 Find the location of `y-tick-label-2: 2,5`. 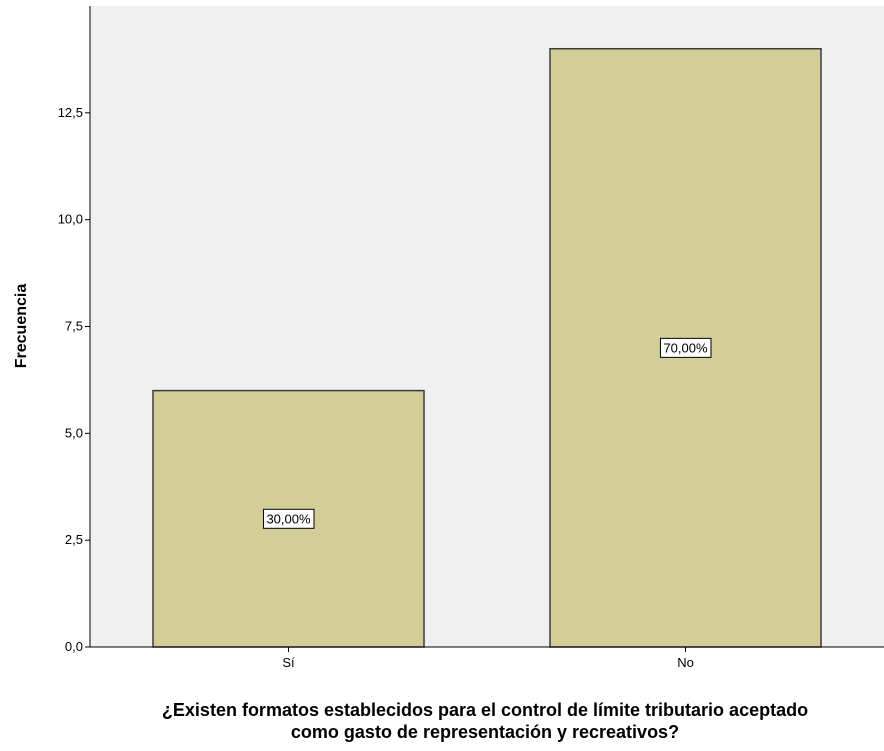

y-tick-label-2: 2,5 is located at coordinates (74, 539).